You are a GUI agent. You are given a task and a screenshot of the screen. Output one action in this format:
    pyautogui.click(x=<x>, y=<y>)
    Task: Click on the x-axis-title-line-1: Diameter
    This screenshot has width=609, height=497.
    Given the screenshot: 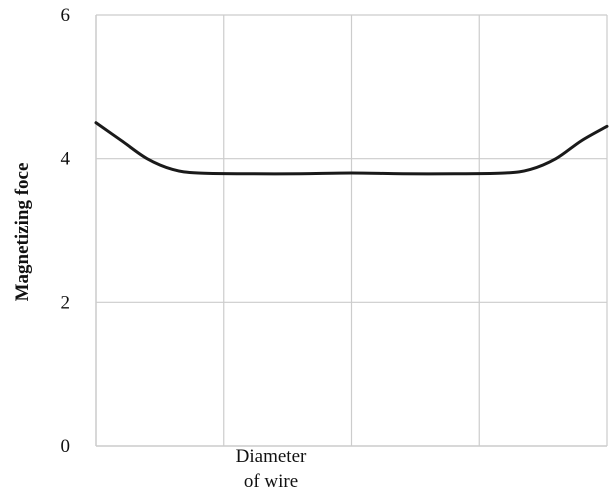 What is the action you would take?
    pyautogui.click(x=271, y=456)
    